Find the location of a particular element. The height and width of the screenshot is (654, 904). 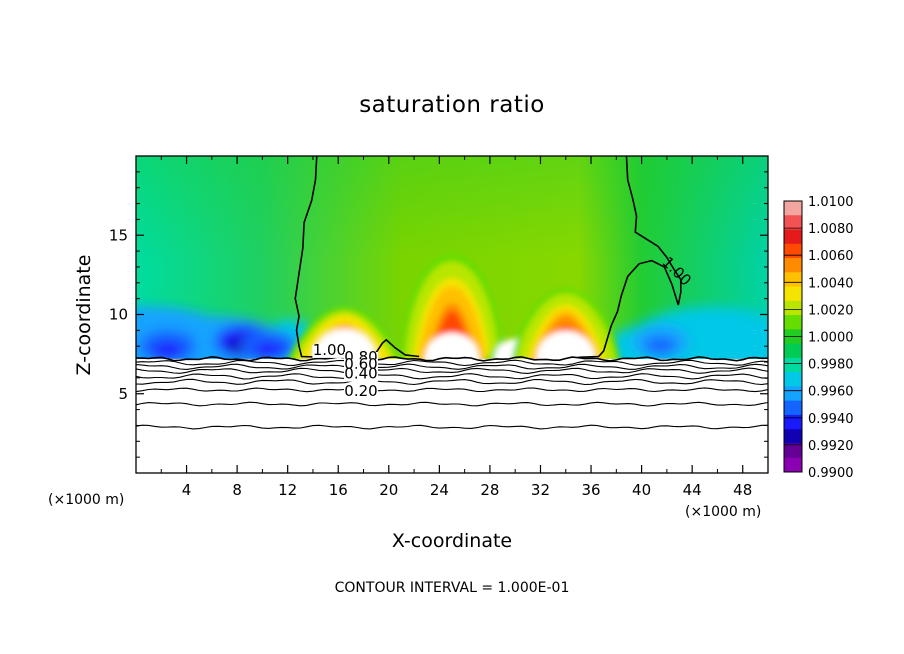

x-unit-left: (×1000 m) is located at coordinates (86, 500).